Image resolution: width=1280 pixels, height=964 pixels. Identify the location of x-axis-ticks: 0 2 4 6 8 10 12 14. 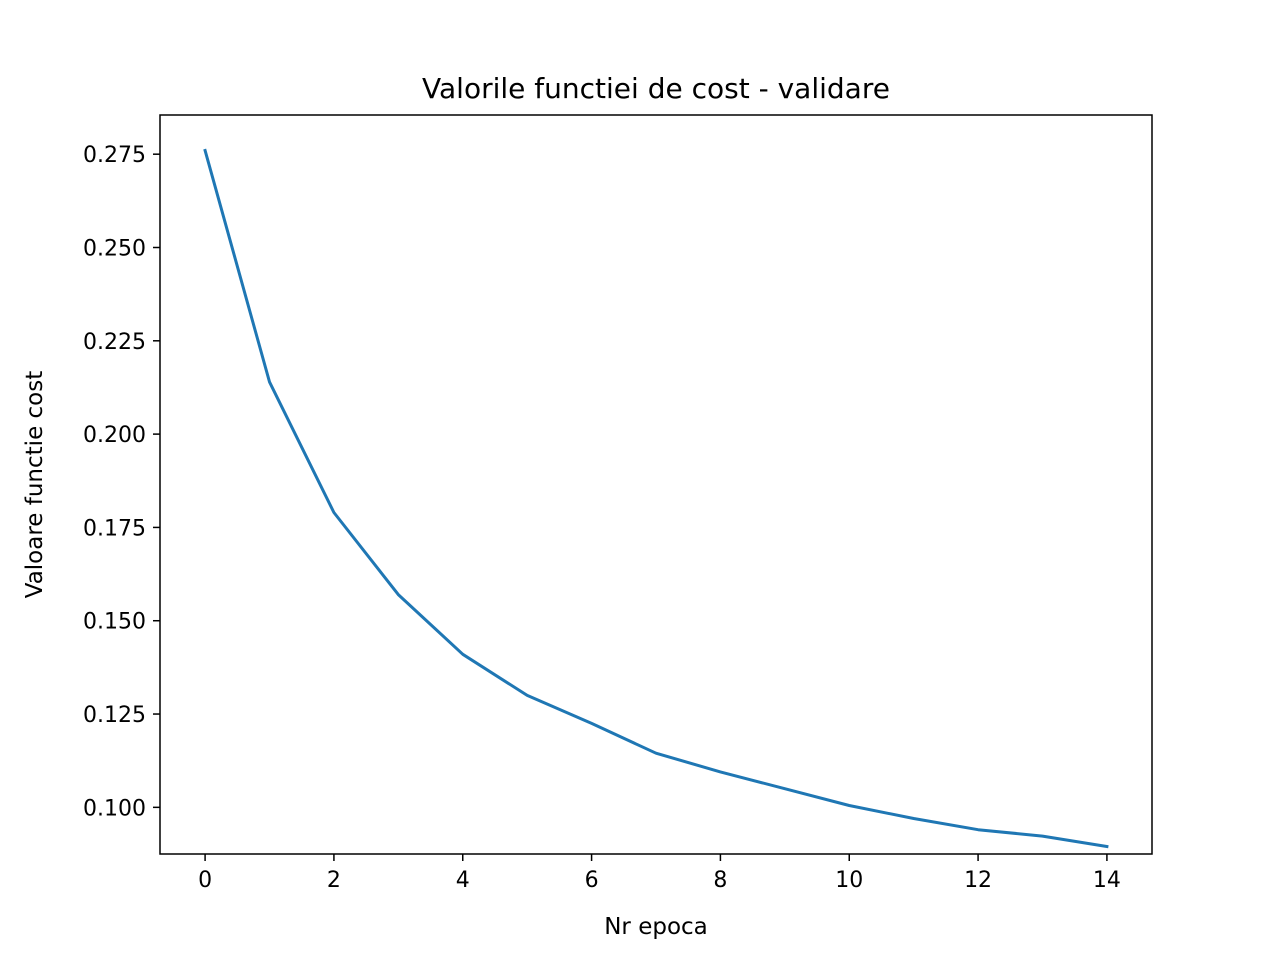
(659, 873).